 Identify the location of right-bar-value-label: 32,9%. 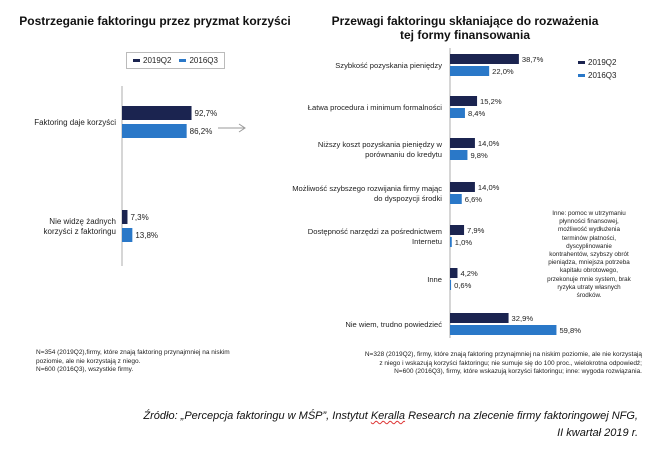
(523, 318).